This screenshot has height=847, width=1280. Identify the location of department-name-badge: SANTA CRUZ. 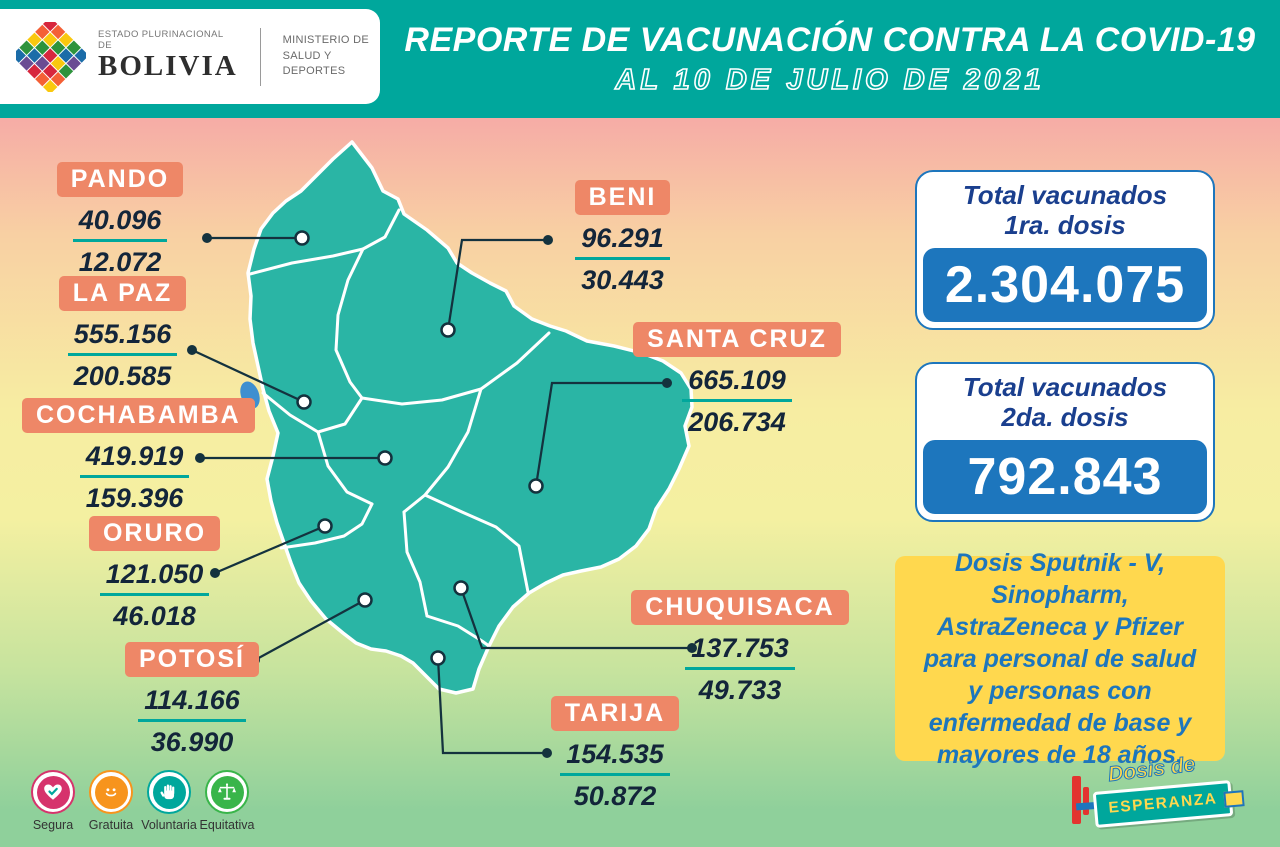
(737, 339).